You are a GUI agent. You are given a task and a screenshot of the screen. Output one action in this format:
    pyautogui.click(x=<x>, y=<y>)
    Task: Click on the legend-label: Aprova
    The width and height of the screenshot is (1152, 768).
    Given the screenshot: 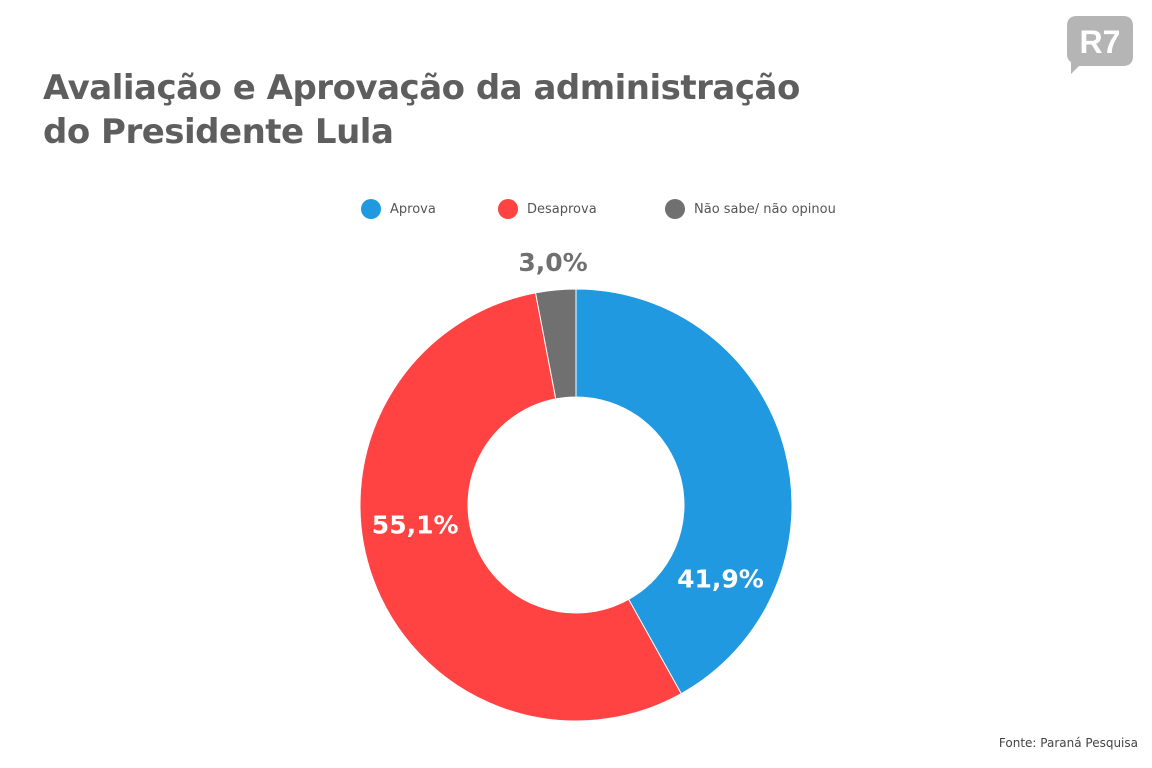 What is the action you would take?
    pyautogui.click(x=413, y=209)
    